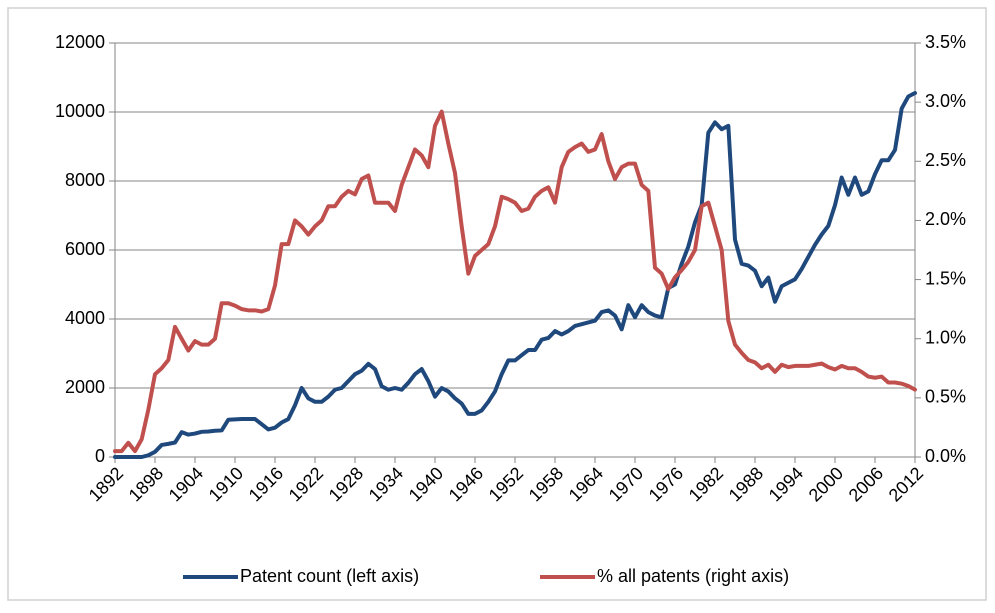 This screenshot has width=995, height=613. I want to click on y-tick-label: 0, so click(100, 456).